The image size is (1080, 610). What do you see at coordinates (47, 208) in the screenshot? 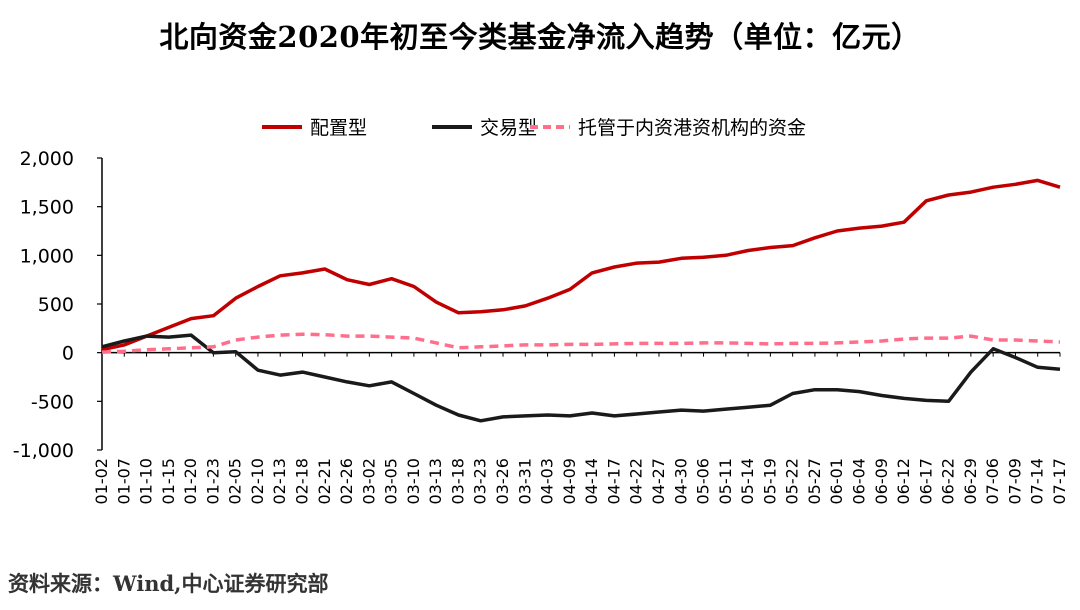
I see `y-tick-label: 1,500` at bounding box center [47, 208].